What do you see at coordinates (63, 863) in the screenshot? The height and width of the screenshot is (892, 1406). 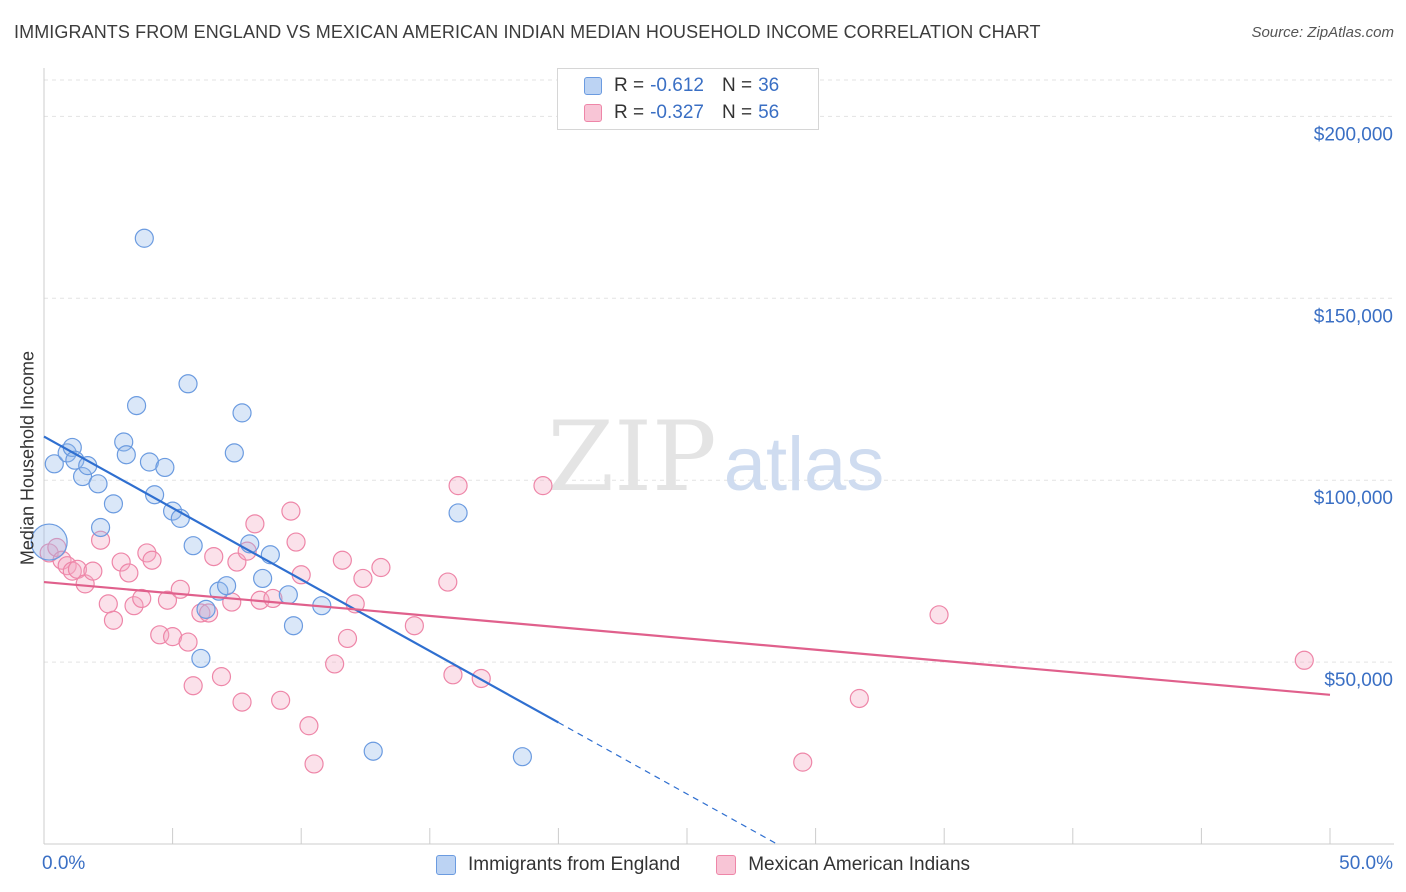 I see `x-tick-label-min: 0.0%` at bounding box center [63, 863].